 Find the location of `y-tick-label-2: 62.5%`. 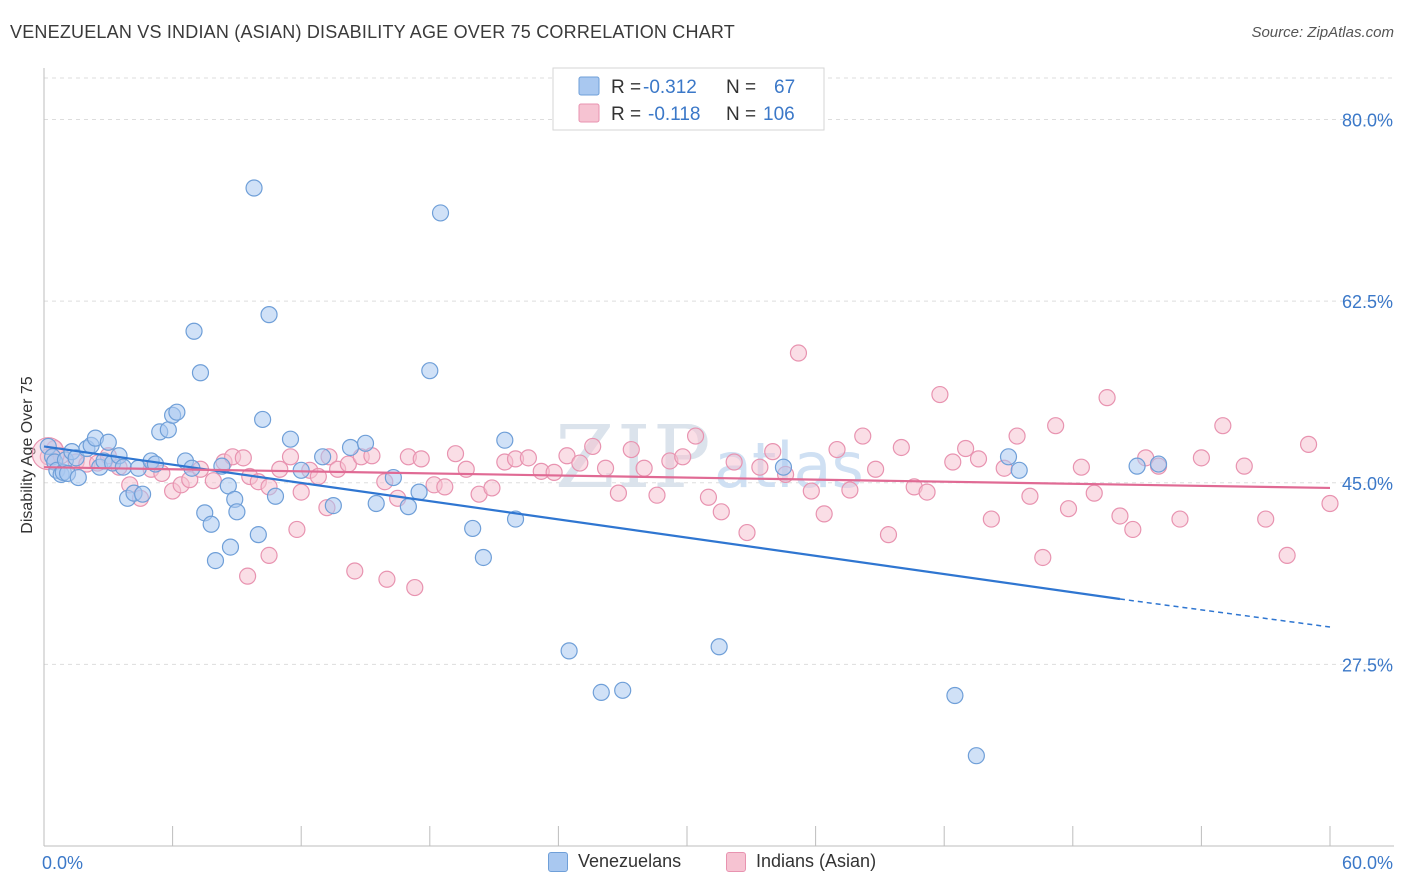

y-tick-label-2: 62.5% is located at coordinates (1367, 302).